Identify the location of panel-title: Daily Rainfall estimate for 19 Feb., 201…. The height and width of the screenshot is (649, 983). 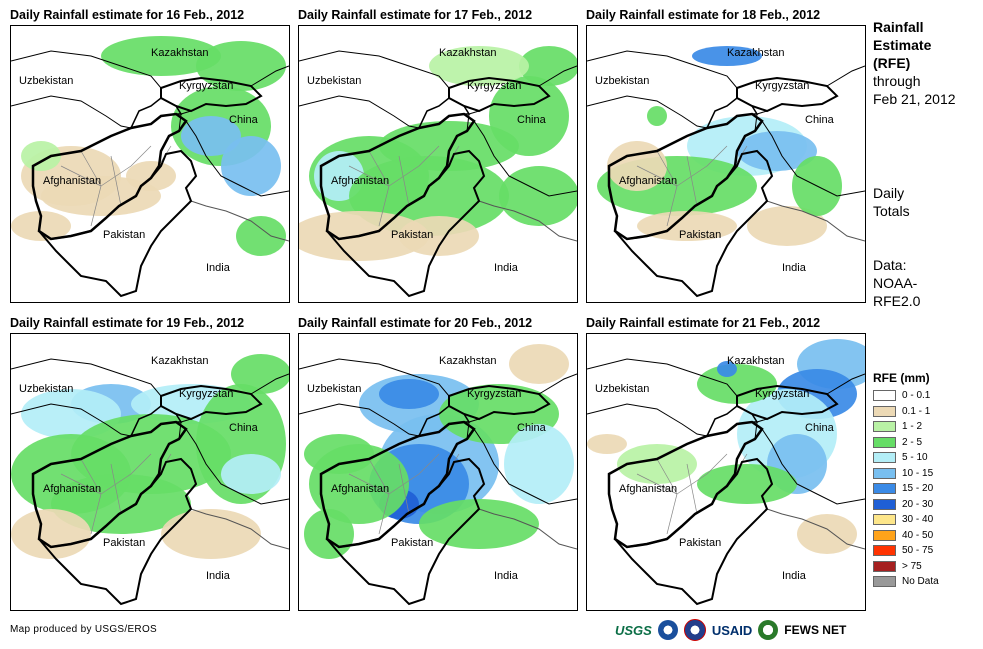
(127, 323).